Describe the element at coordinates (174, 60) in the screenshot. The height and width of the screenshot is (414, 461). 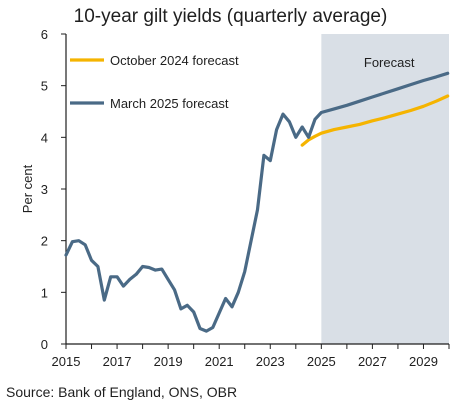
I see `legend-label-0: October 2024 forecast` at that location.